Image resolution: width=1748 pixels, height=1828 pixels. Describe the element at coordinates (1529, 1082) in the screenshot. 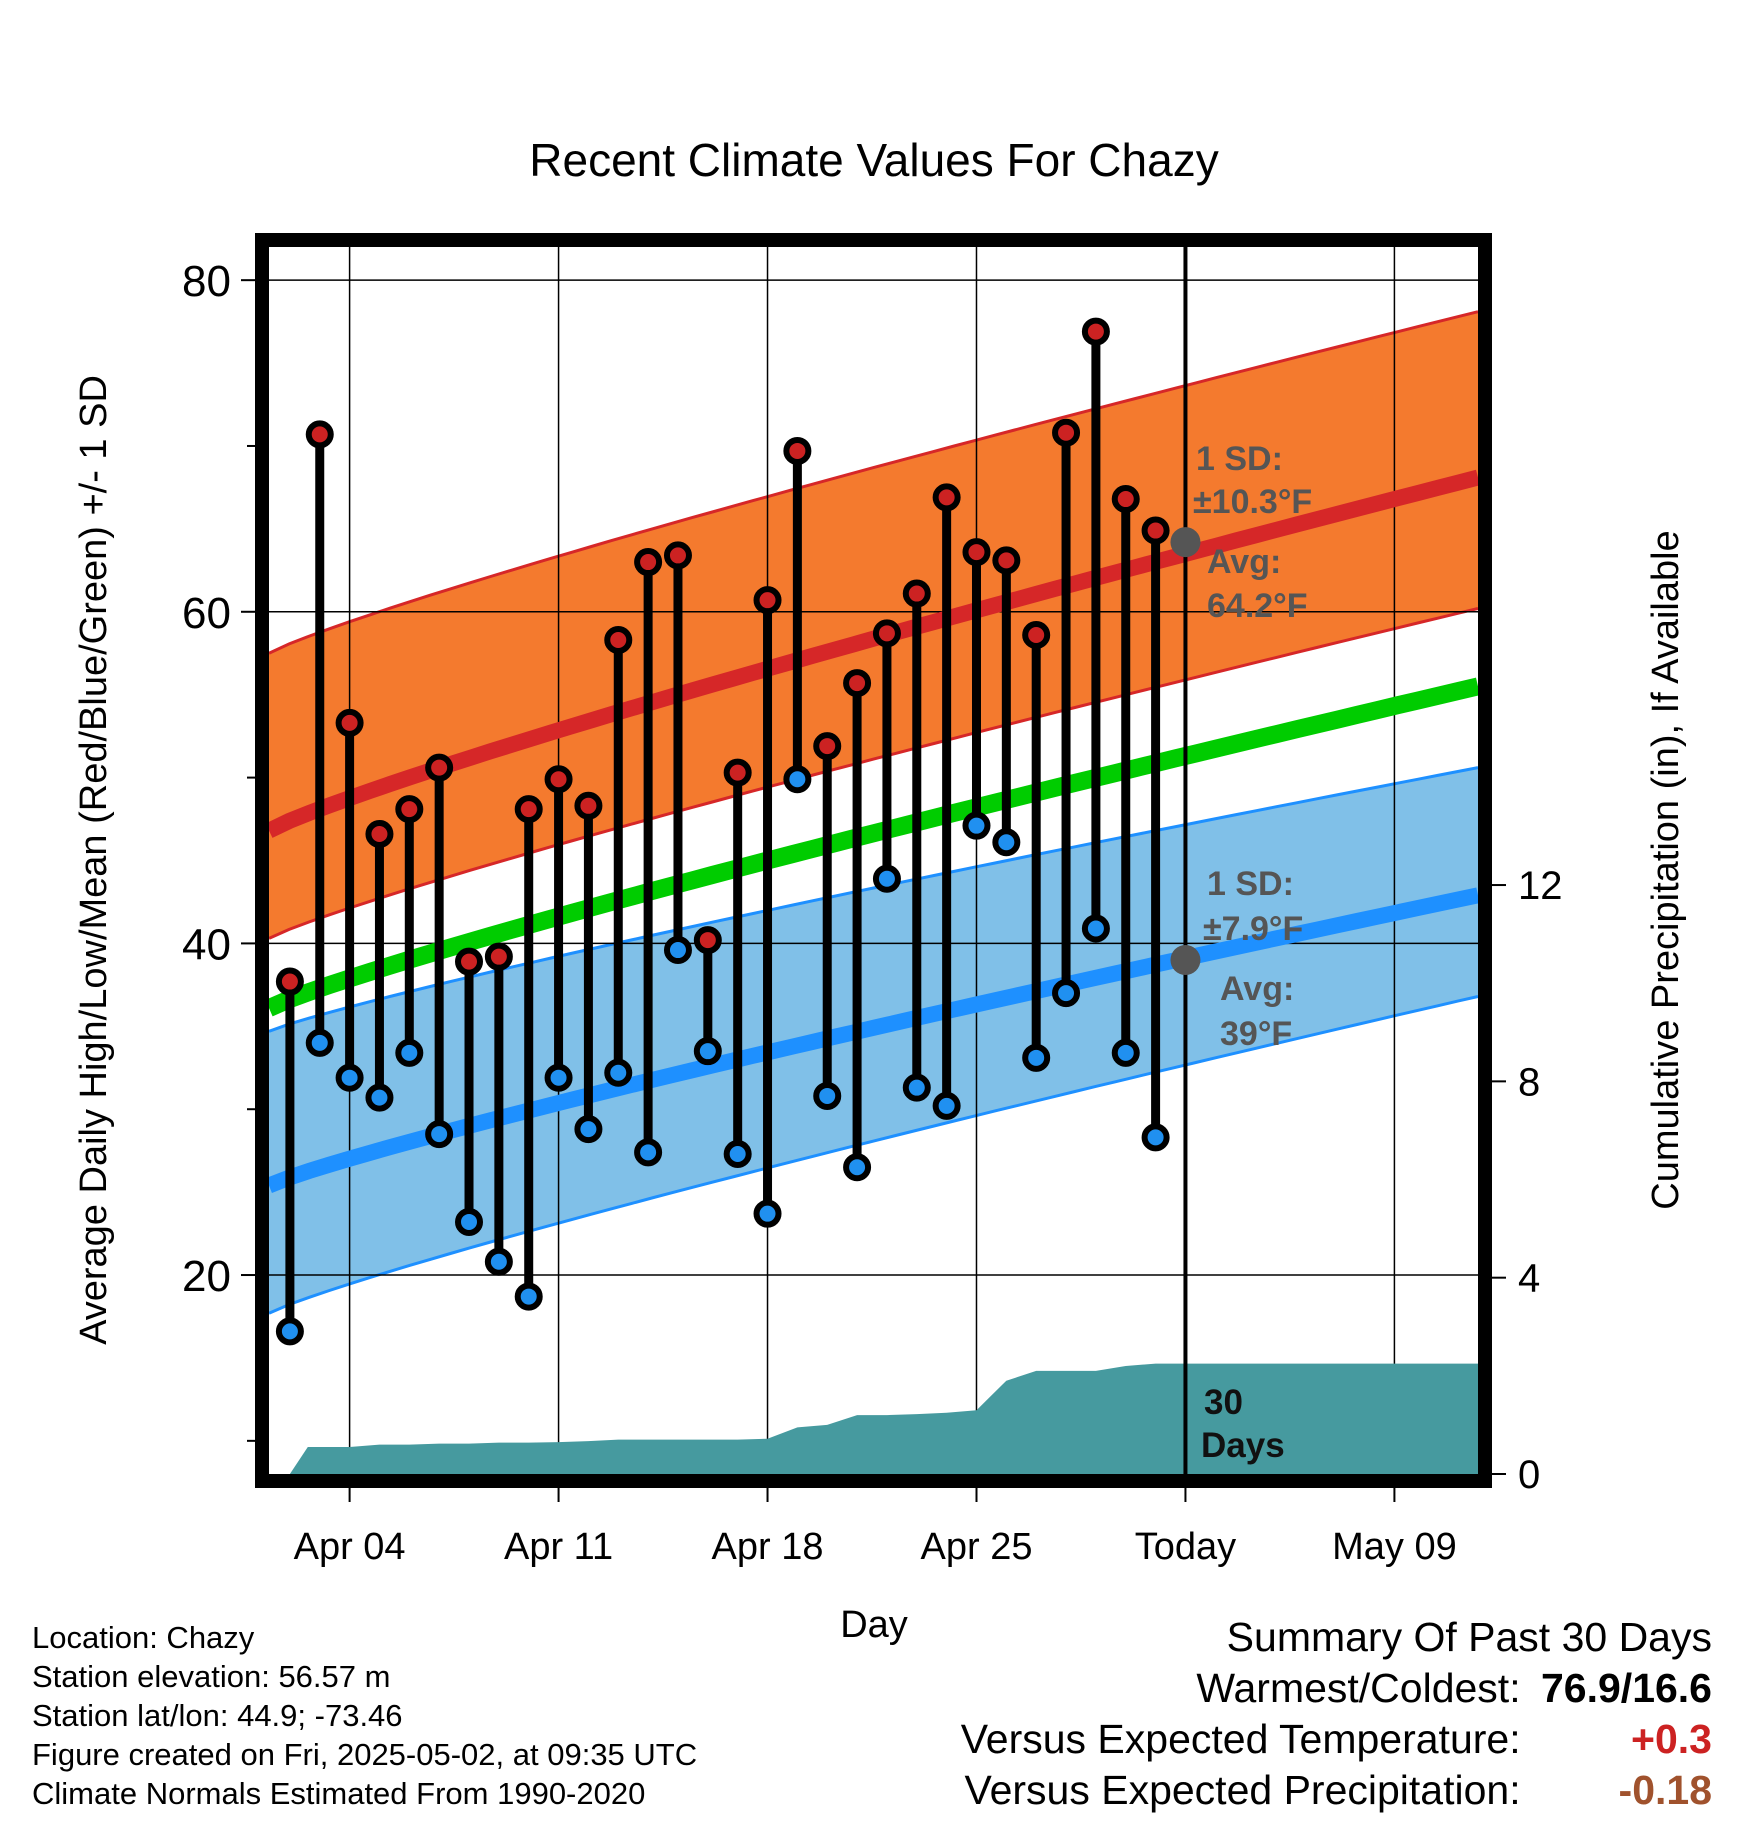

I see `y-right-tick-label: 8` at that location.